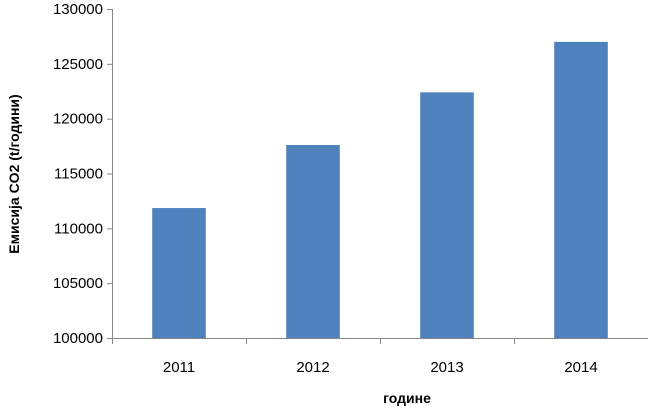 The width and height of the screenshot is (648, 407). Describe the element at coordinates (313, 241) in the screenshot. I see `bar-2012` at that location.